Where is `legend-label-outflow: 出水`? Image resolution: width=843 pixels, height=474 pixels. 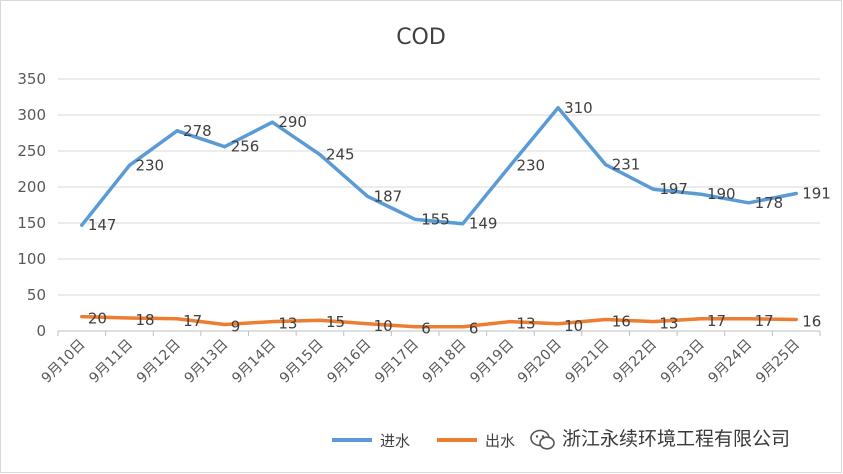
legend-label-outflow: 出水 is located at coordinates (500, 441).